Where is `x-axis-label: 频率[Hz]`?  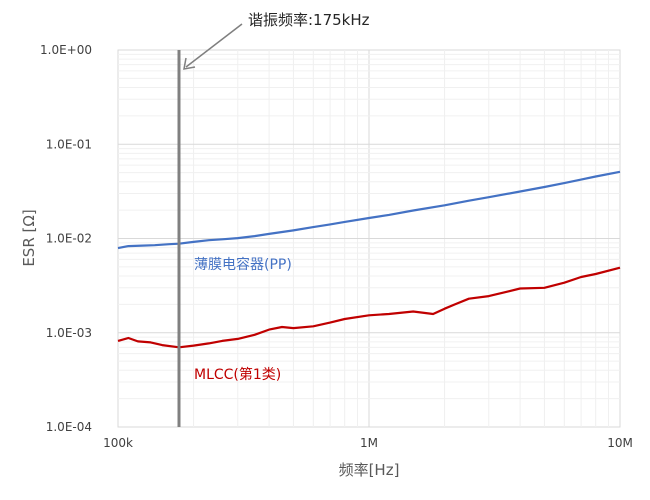
x-axis-label: 频率[Hz] is located at coordinates (369, 470).